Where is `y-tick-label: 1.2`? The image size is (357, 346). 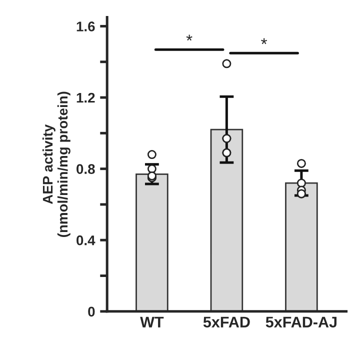
y-tick-label: 1.2 is located at coordinates (85, 97).